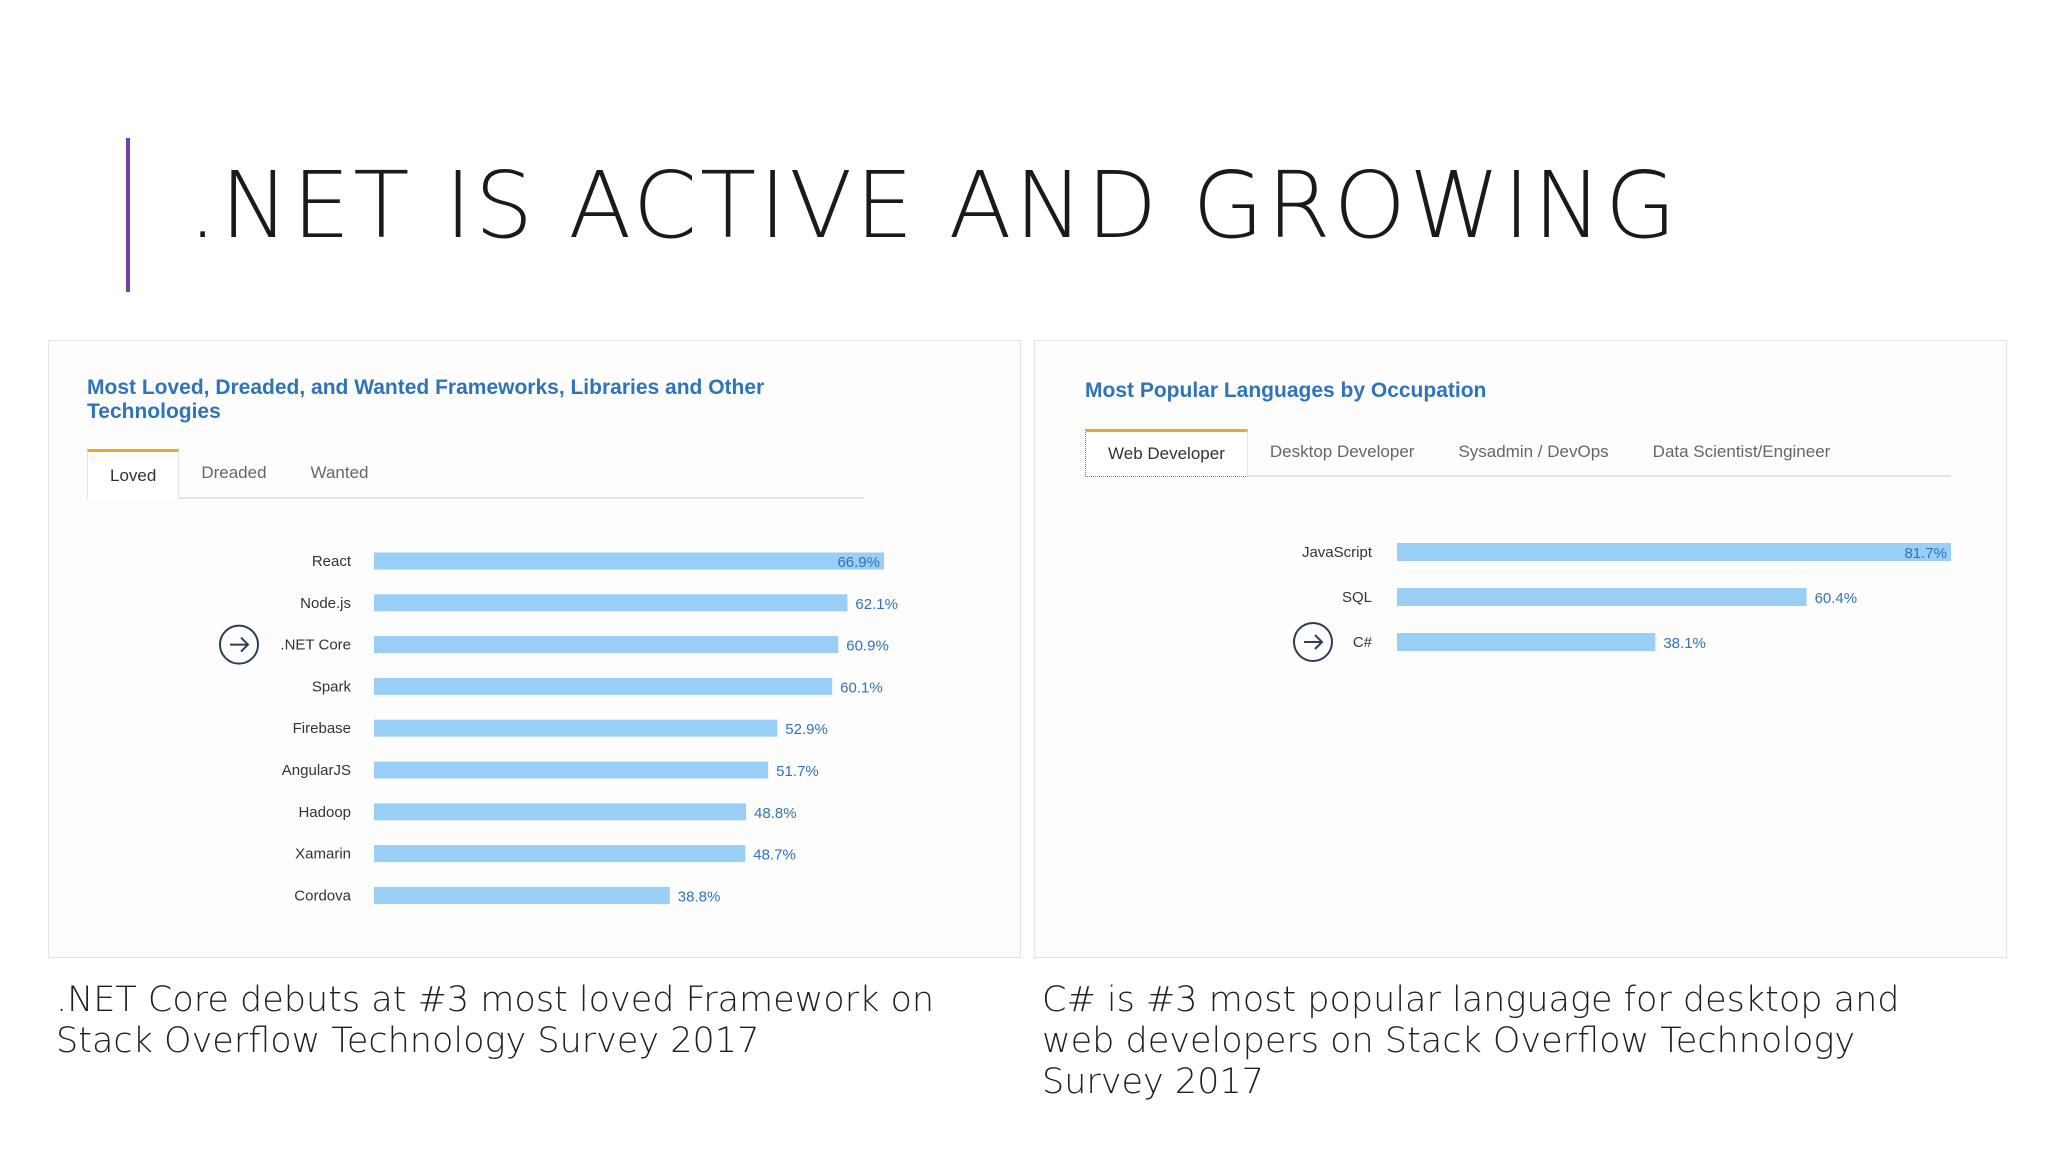  Describe the element at coordinates (1337, 552) in the screenshot. I see `category-label-javascript: JavaScript` at that location.